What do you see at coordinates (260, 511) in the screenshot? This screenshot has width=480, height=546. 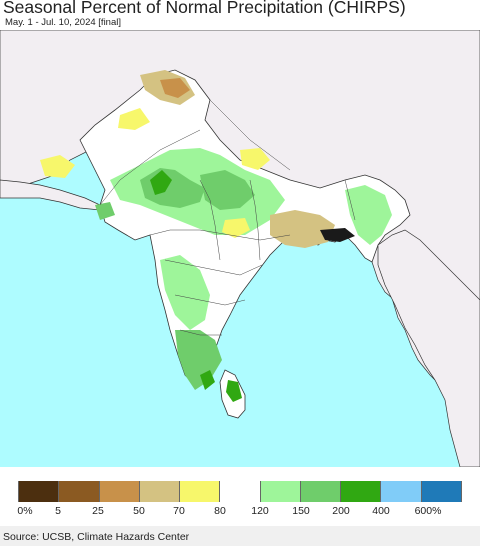 I see `legend-tick-label: 120` at bounding box center [260, 511].